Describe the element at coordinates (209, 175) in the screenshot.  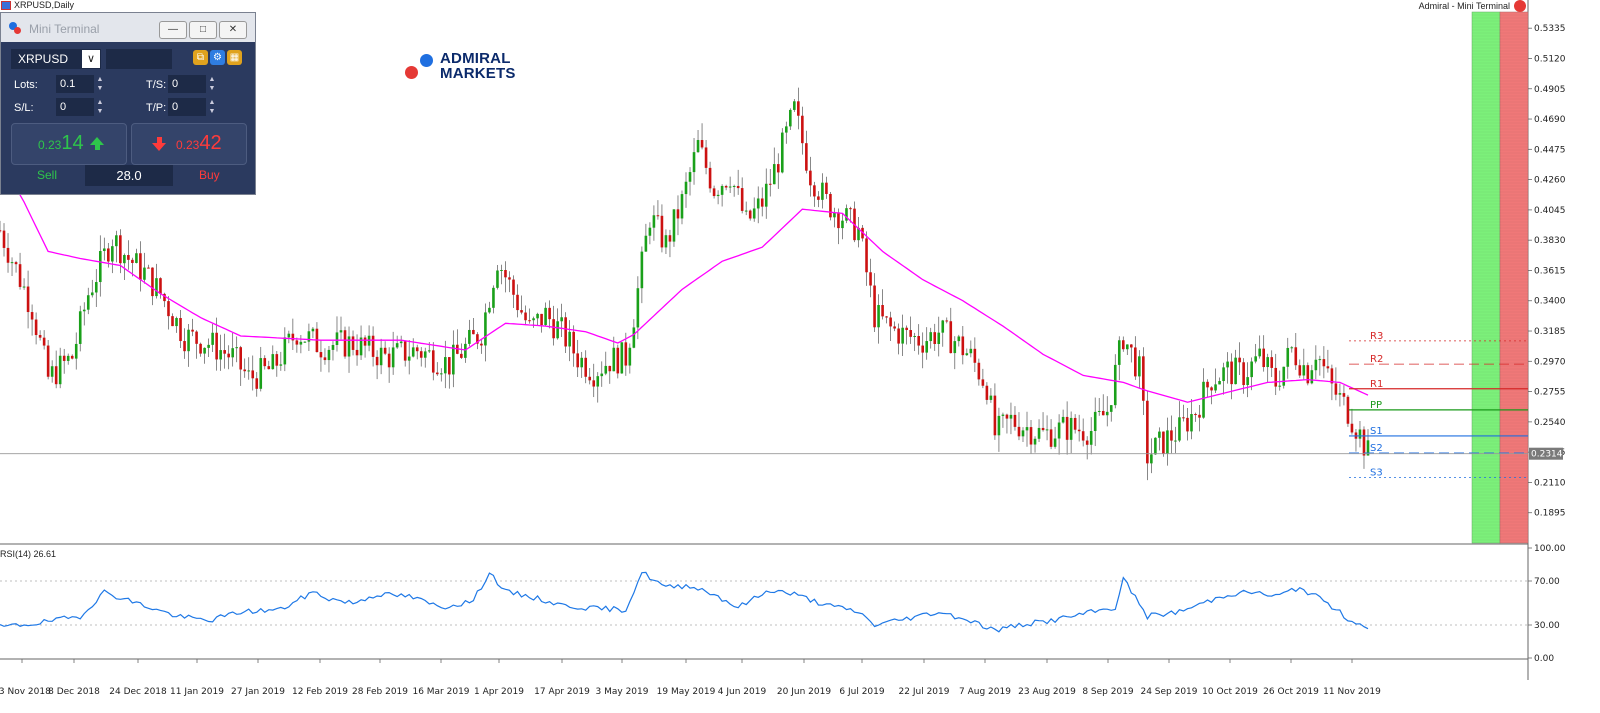
I see `buy-button: Buy` at that location.